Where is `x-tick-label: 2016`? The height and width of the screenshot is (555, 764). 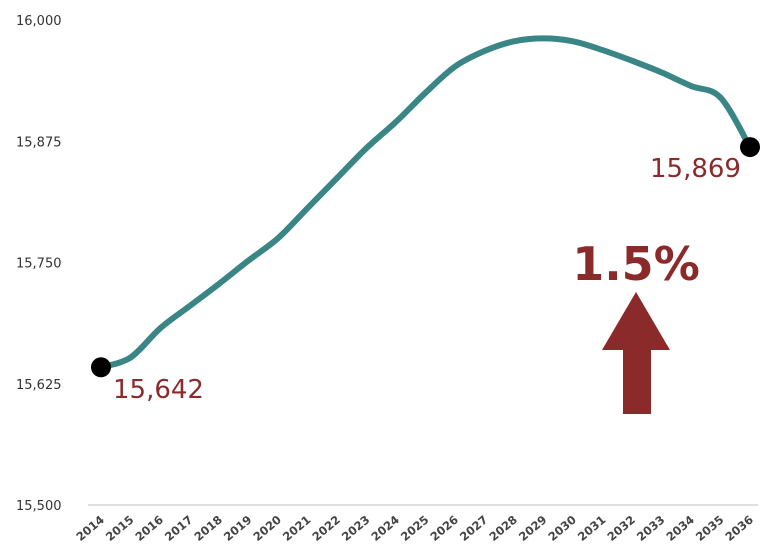
x-tick-label: 2016 is located at coordinates (149, 528).